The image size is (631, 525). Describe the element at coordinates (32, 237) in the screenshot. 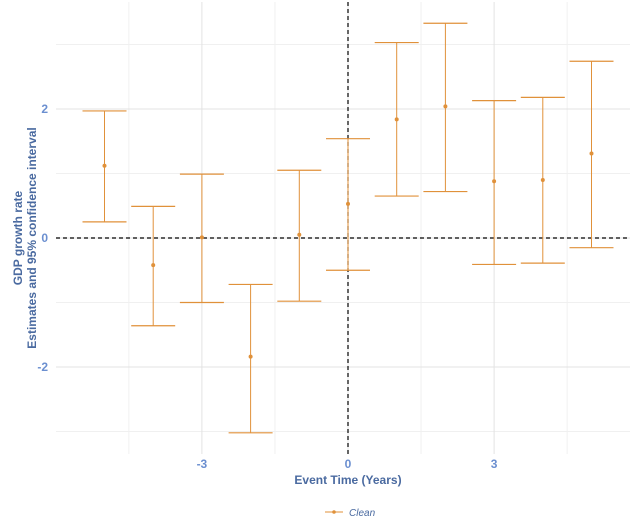

I see `y-axis-title-line2: Estimates and 95% confidence interval` at that location.